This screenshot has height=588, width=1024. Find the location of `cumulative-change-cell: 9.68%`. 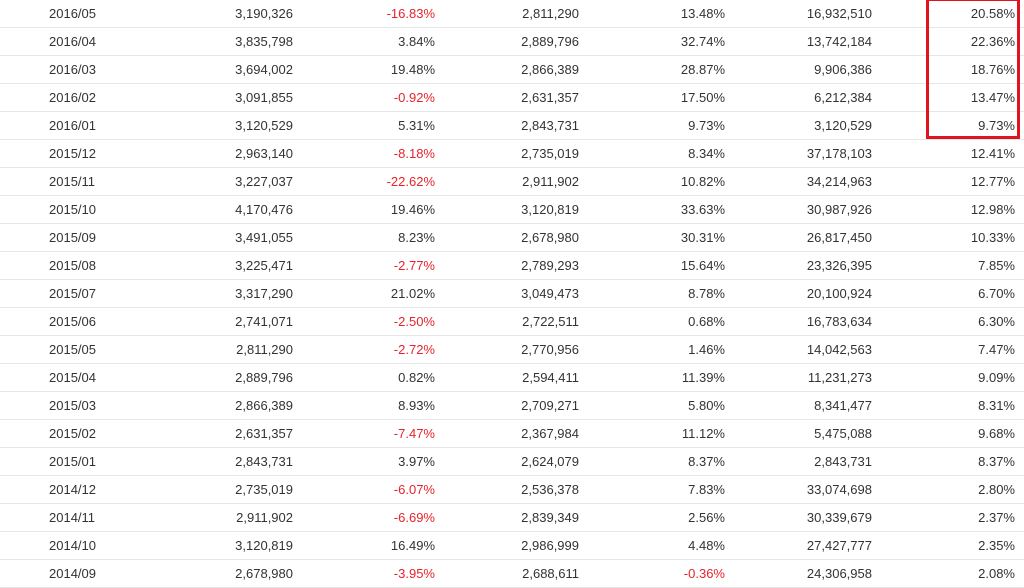

cumulative-change-cell: 9.68% is located at coordinates (948, 433).